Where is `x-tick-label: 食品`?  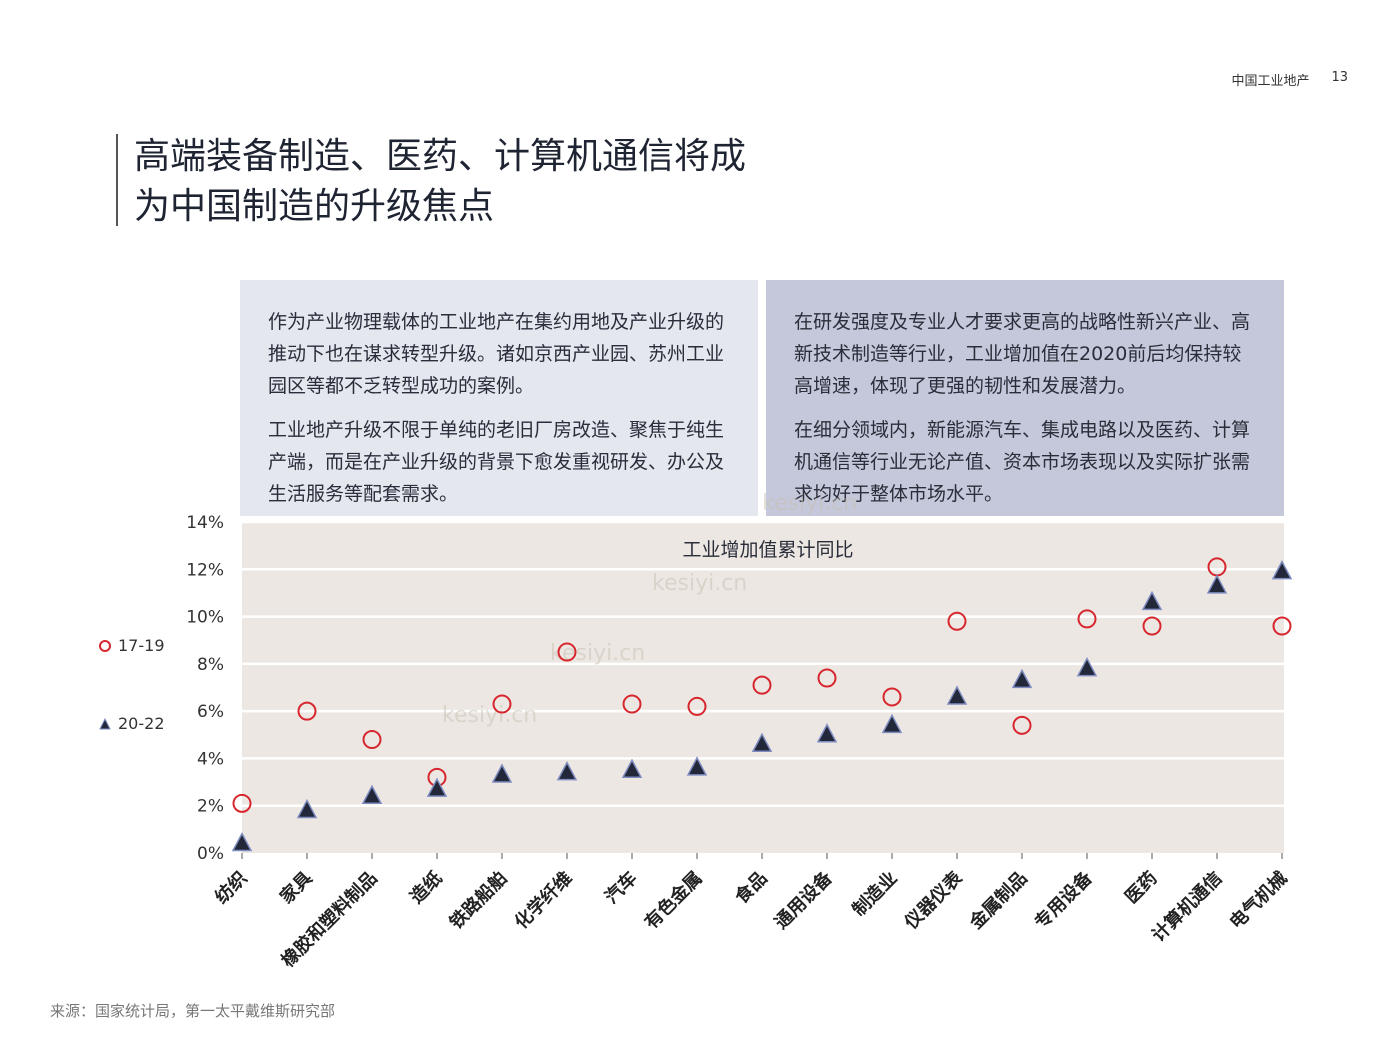 x-tick-label: 食品 is located at coordinates (751, 888).